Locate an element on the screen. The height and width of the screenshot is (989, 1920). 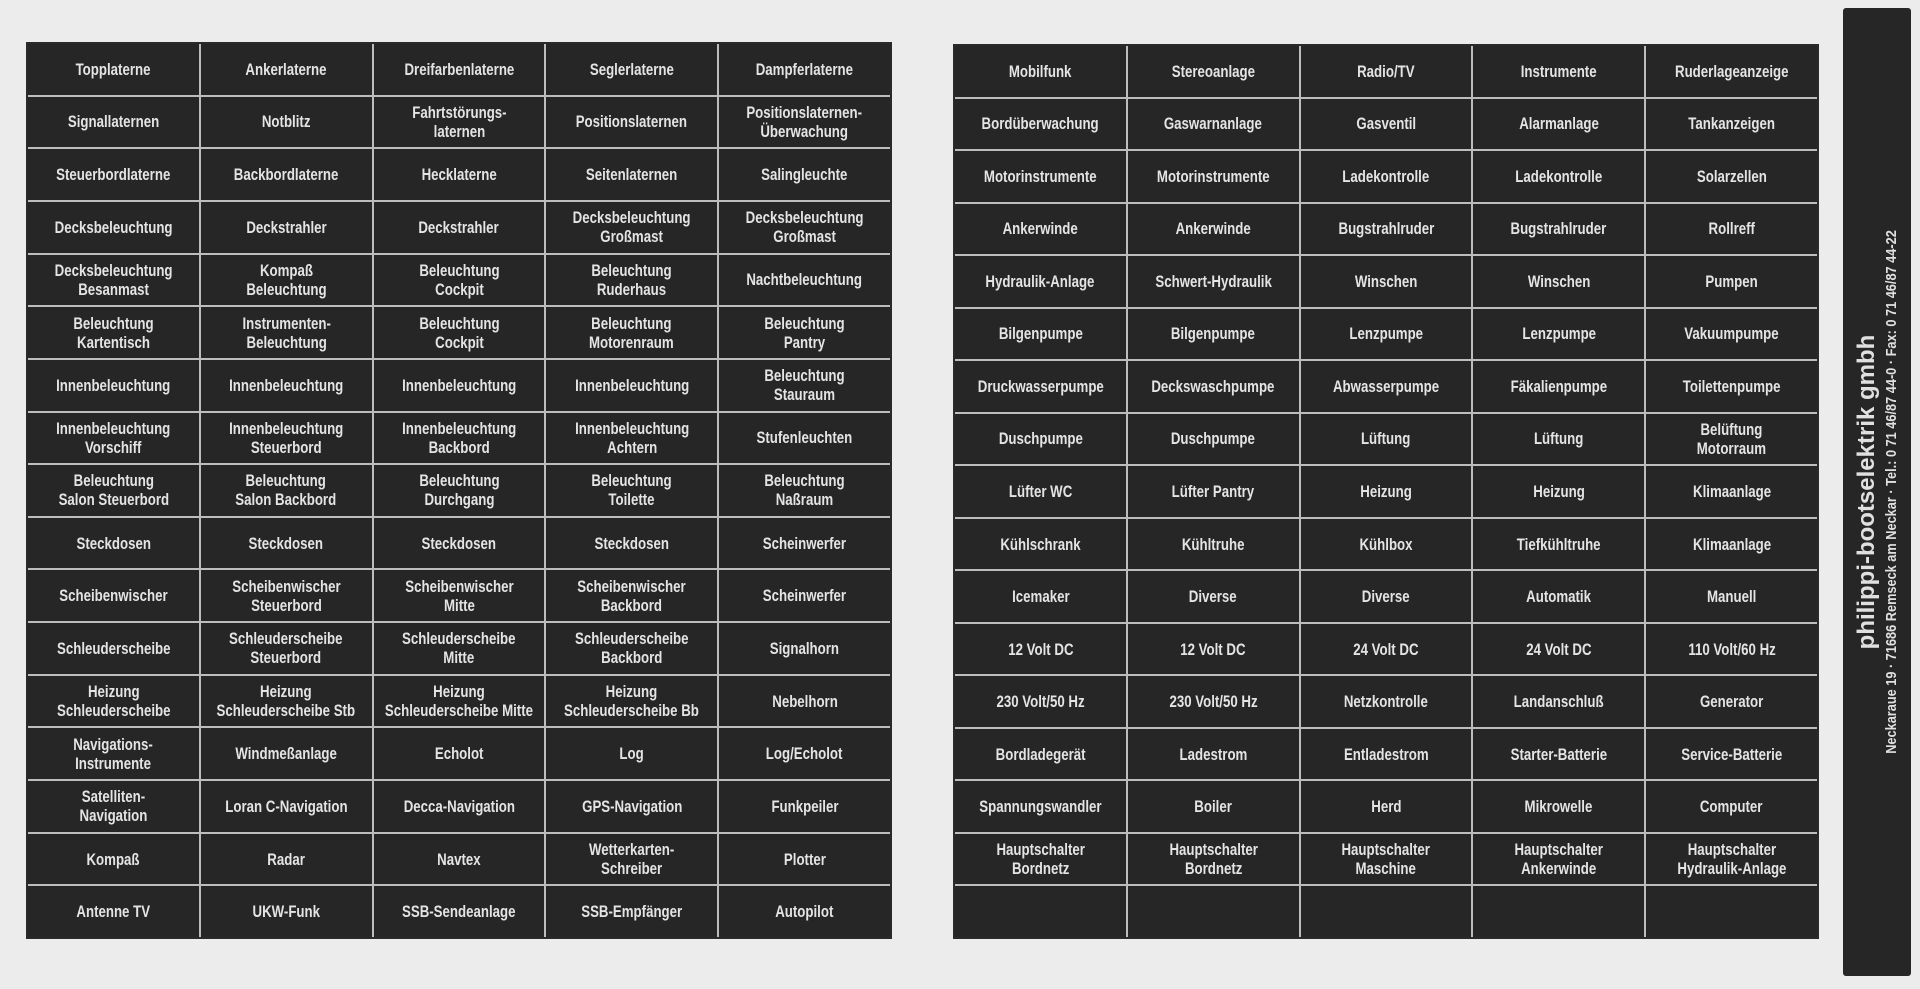
label-text: Generator is located at coordinates (1731, 702).